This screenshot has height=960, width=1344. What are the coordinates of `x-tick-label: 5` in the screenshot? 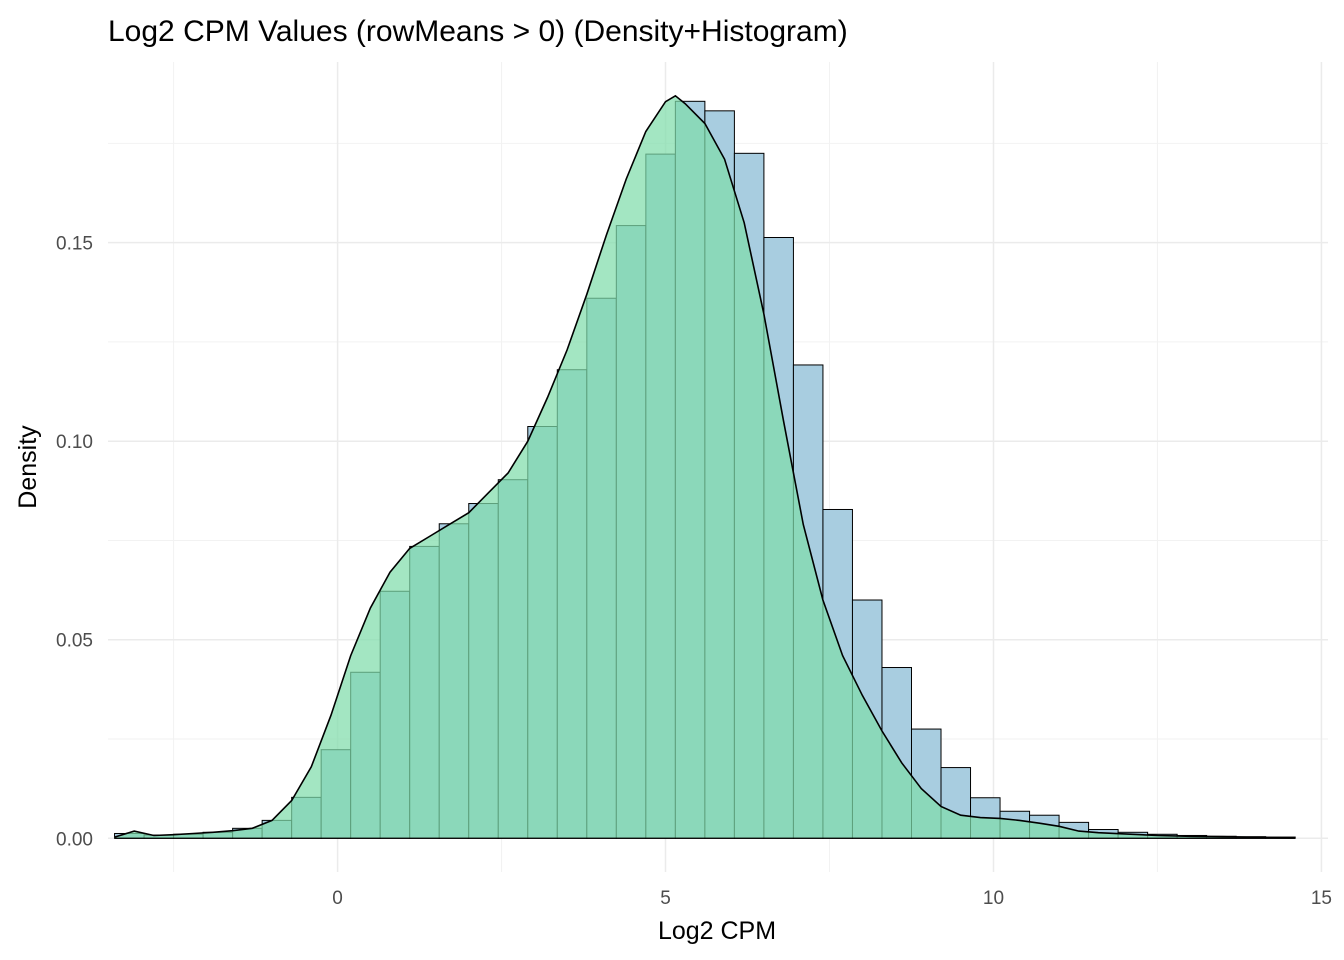 It's located at (665, 898).